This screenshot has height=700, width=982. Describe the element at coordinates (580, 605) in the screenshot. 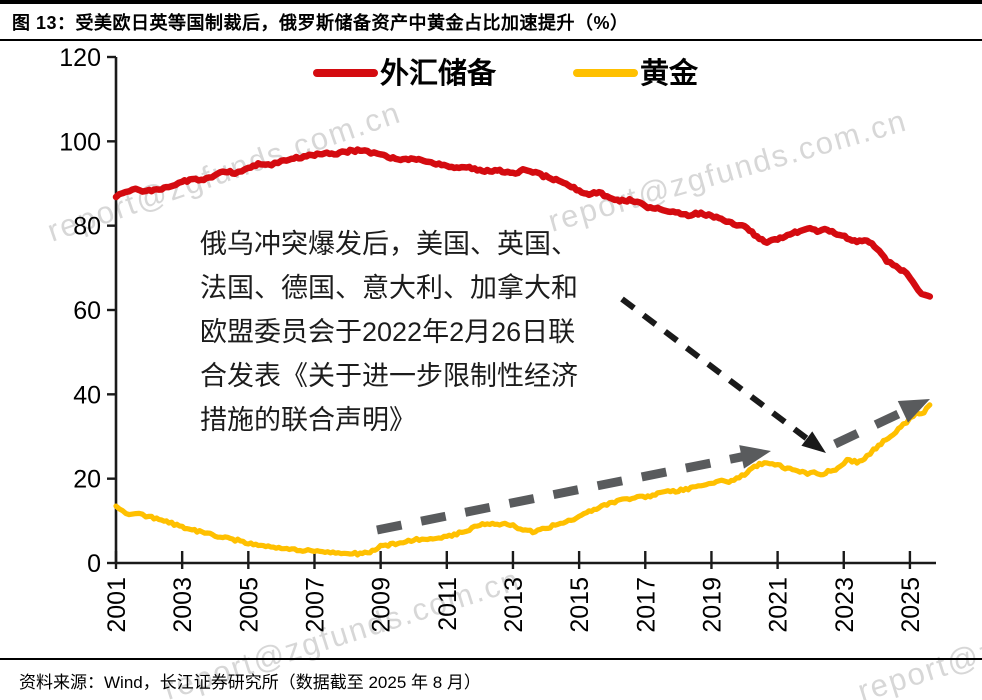

I see `x-tick-label: 2015` at that location.